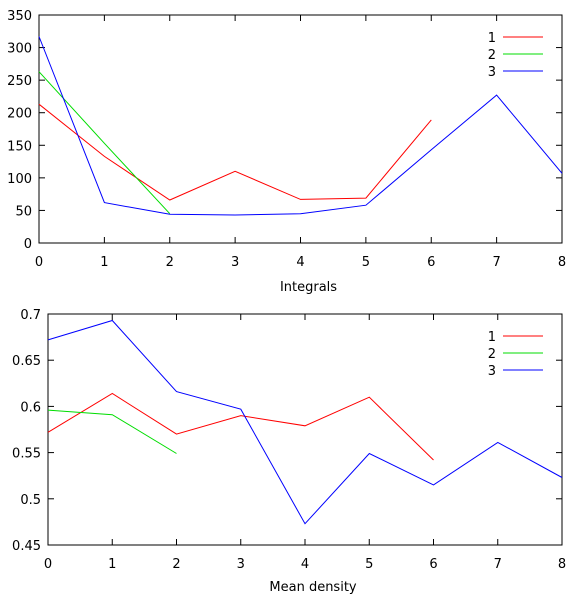 This screenshot has height=595, width=581. What do you see at coordinates (30, 407) in the screenshot?
I see `y-tick-label: 0.6` at bounding box center [30, 407].